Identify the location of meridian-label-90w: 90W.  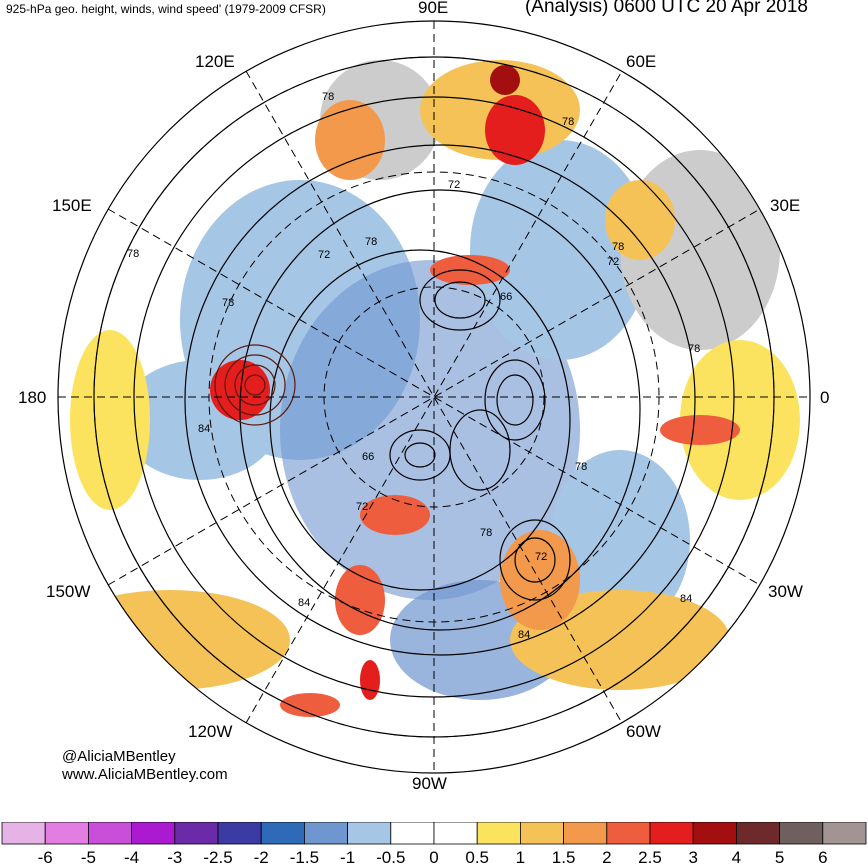
(429, 783).